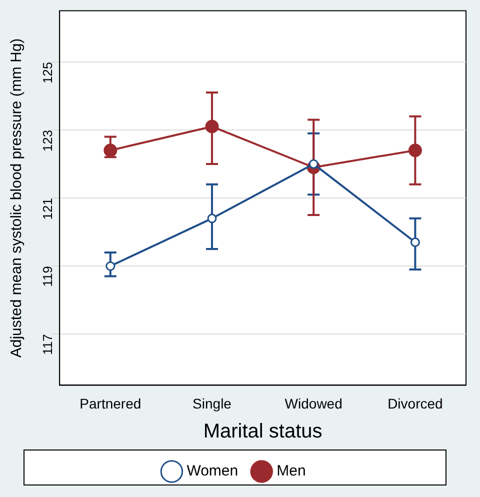  I want to click on x-tick-label: Partnered, so click(111, 403).